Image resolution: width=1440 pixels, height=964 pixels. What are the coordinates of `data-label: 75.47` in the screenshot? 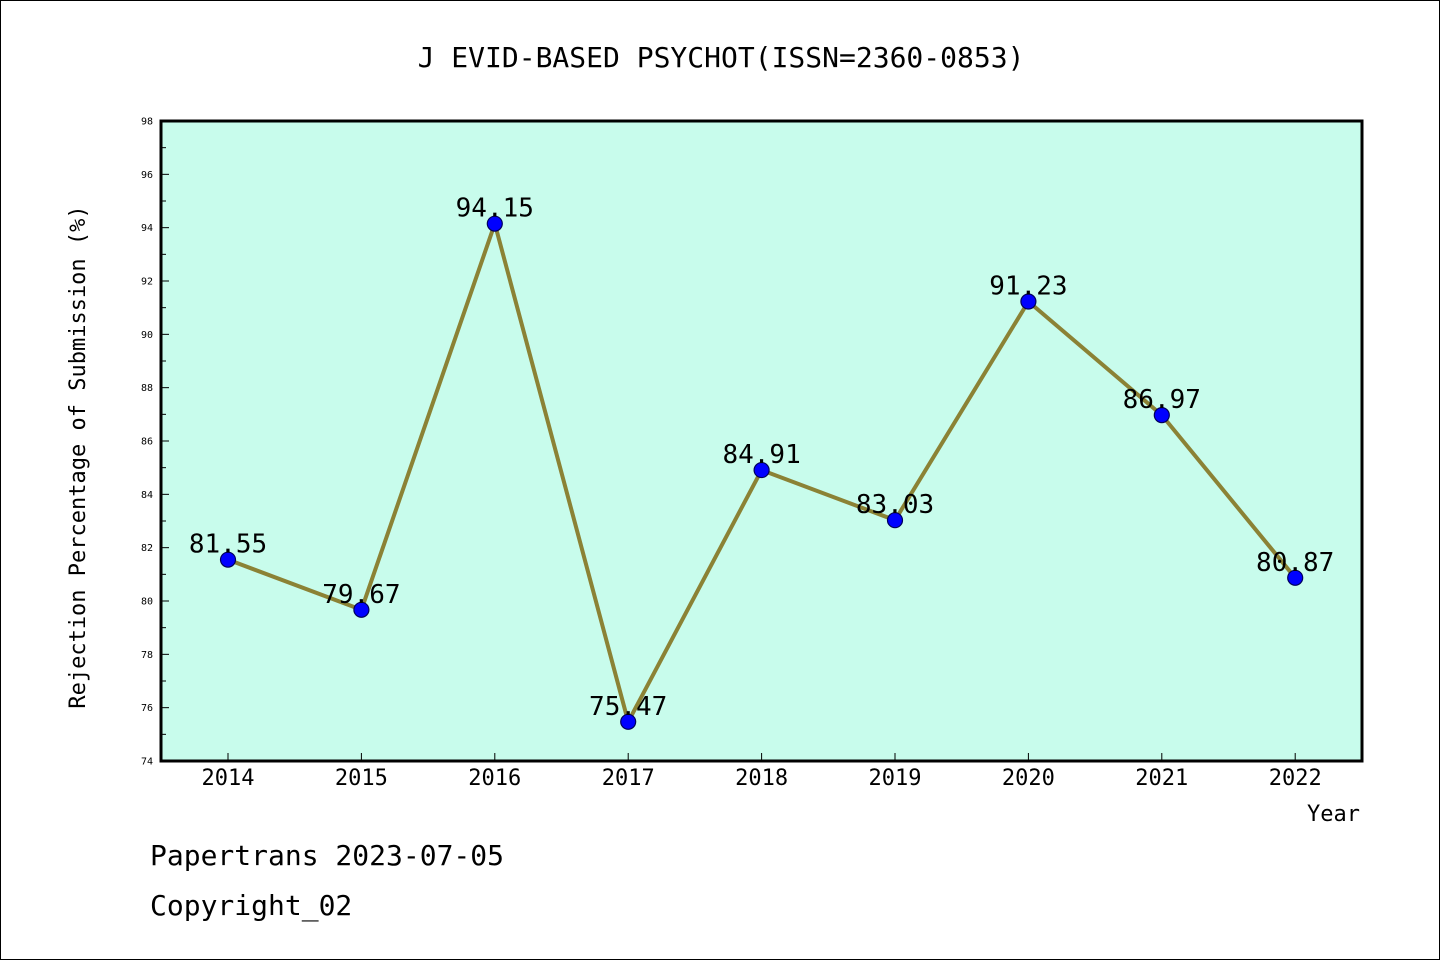 It's located at (628, 707).